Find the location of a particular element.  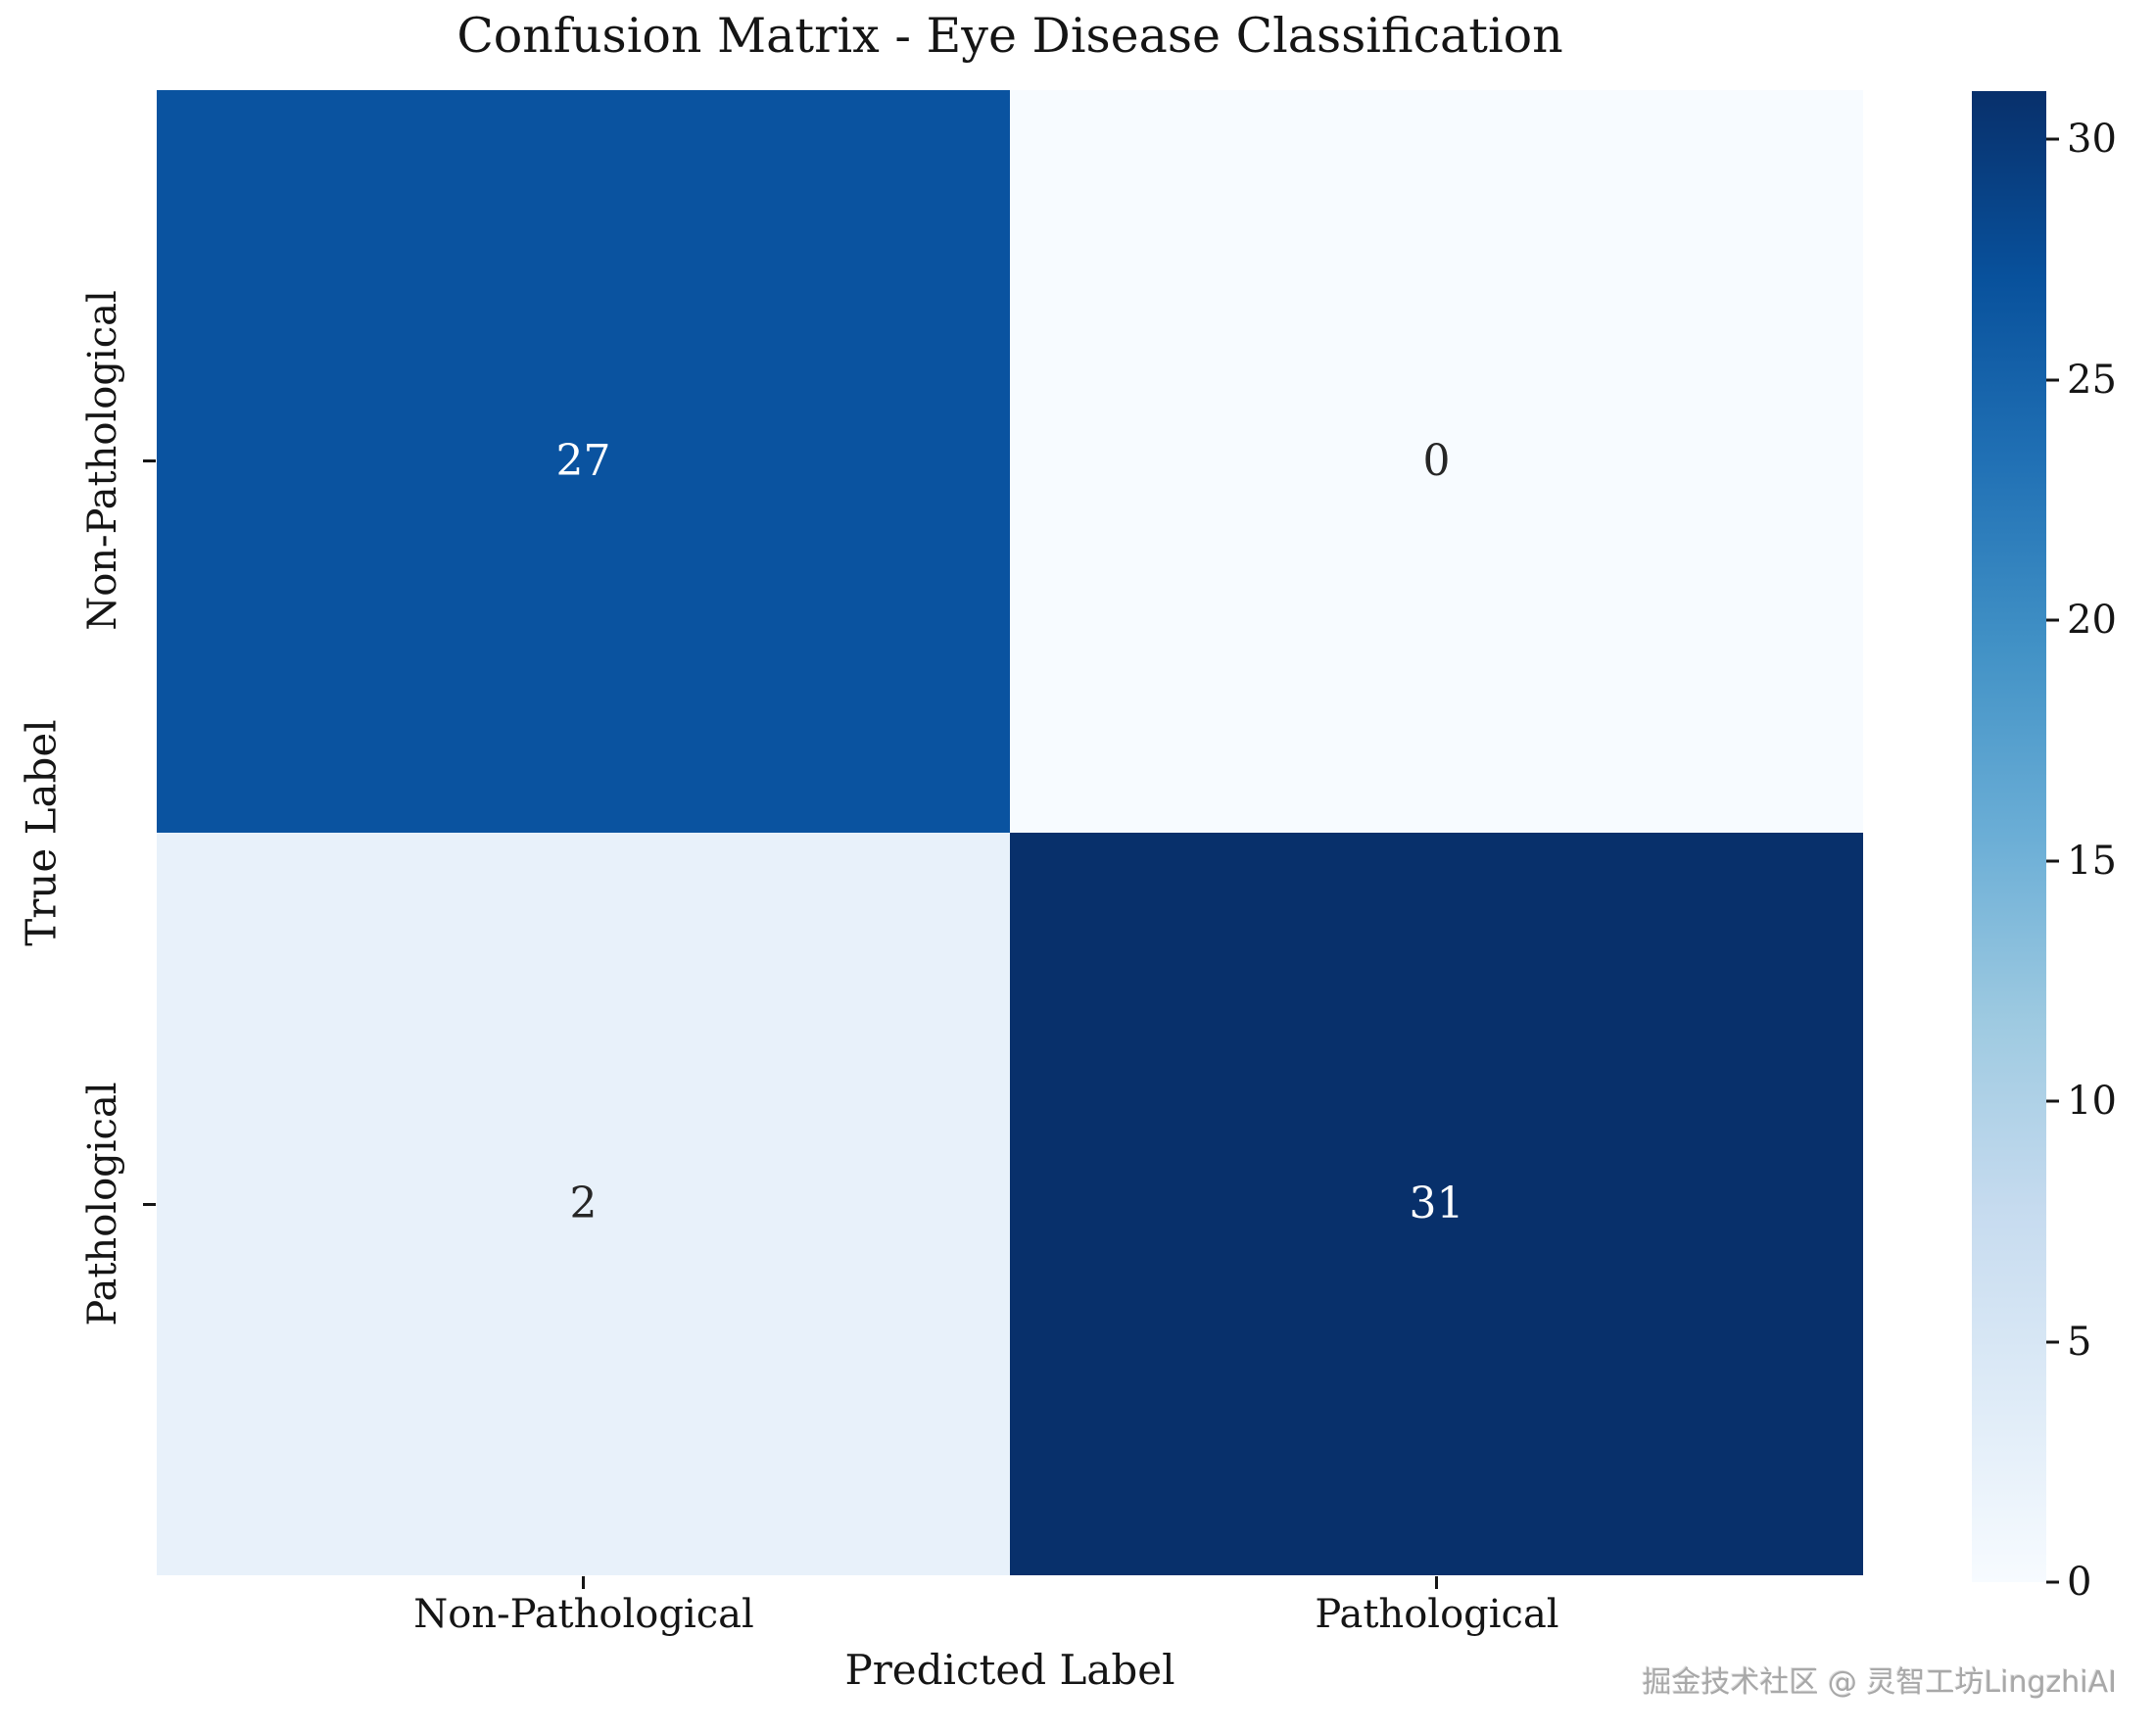

colorbar-tick-label-0: 0 is located at coordinates (2079, 1583).